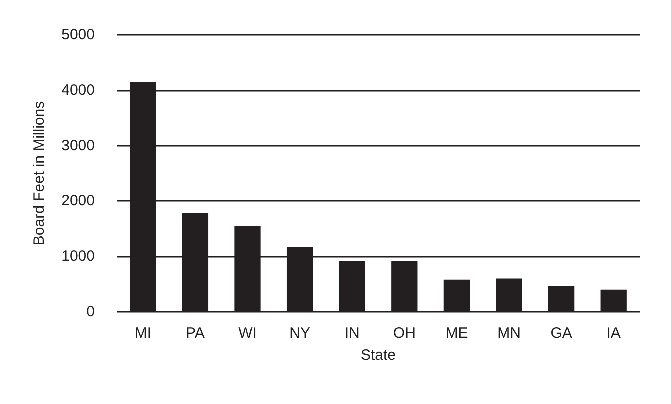  What do you see at coordinates (78, 145) in the screenshot?
I see `y-tick-label: 3000` at bounding box center [78, 145].